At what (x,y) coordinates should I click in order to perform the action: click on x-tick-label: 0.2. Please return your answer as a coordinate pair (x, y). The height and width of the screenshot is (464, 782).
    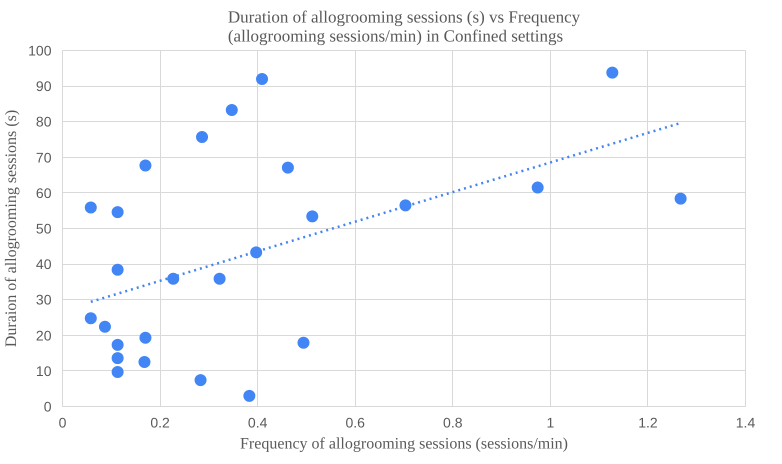
    Looking at the image, I should click on (160, 422).